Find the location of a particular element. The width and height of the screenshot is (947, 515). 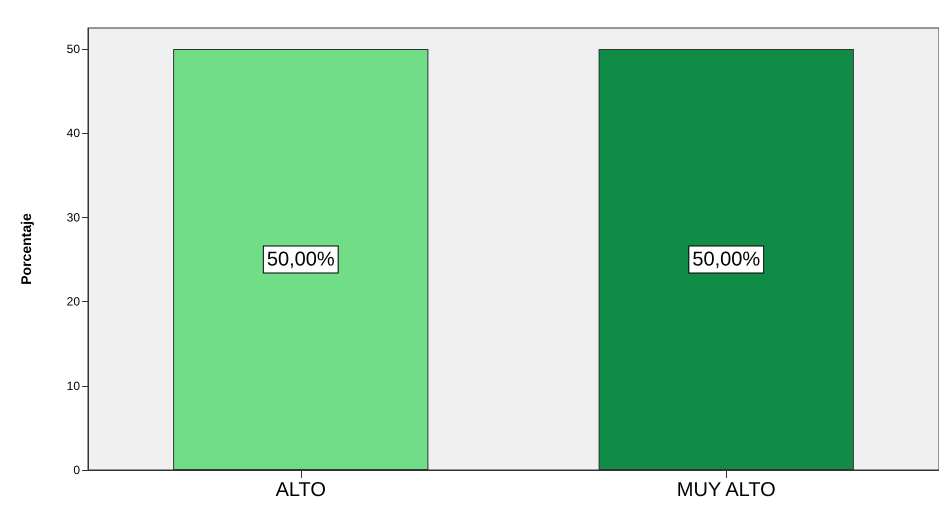

y-tick-label: 50 is located at coordinates (73, 49).